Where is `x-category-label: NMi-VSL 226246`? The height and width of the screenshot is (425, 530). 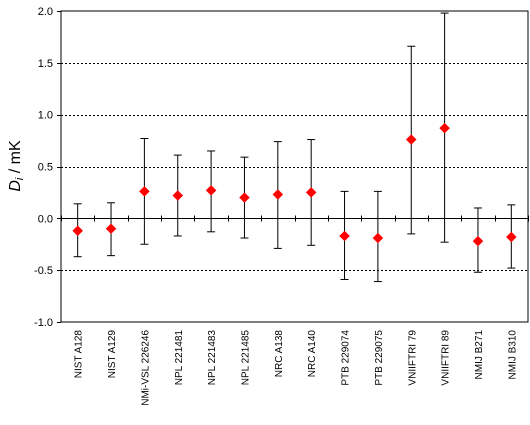
x-category-label: NMi-VSL 226246 is located at coordinates (145, 368).